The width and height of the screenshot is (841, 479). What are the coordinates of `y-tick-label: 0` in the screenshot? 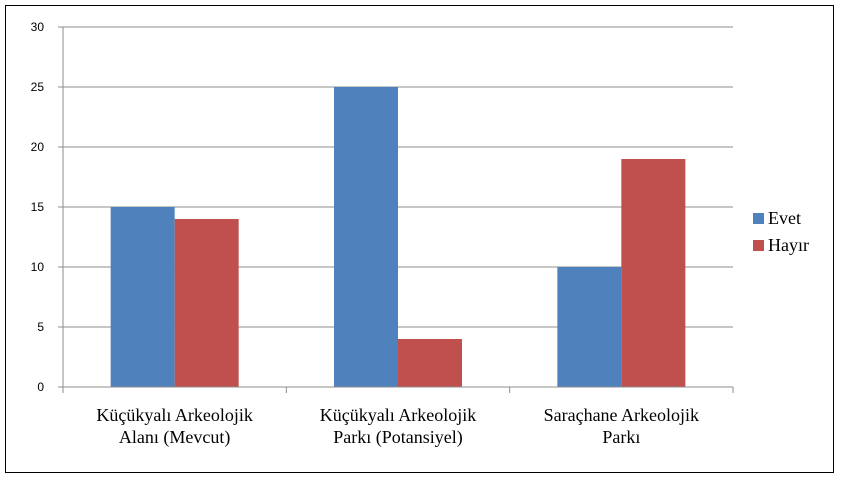 It's located at (40, 387).